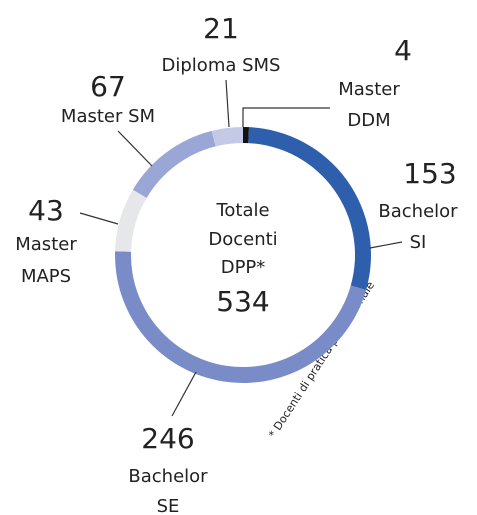 This screenshot has height=515, width=477. Describe the element at coordinates (242, 239) in the screenshot. I see `center-label: Docenti` at that location.